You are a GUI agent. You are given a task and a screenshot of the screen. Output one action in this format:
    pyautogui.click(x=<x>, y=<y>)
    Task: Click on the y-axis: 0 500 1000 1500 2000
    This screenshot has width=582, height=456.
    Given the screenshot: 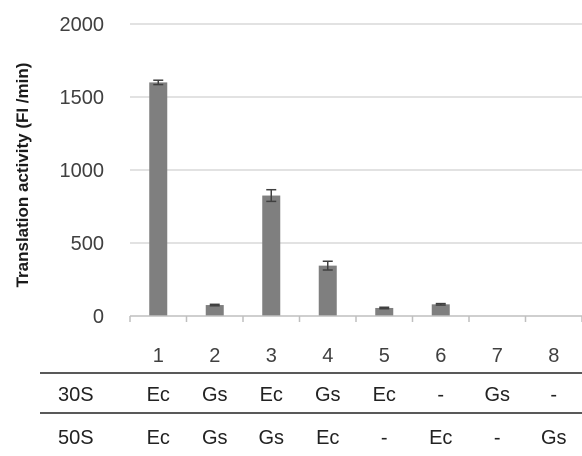 What is the action you would take?
    pyautogui.click(x=82, y=171)
    